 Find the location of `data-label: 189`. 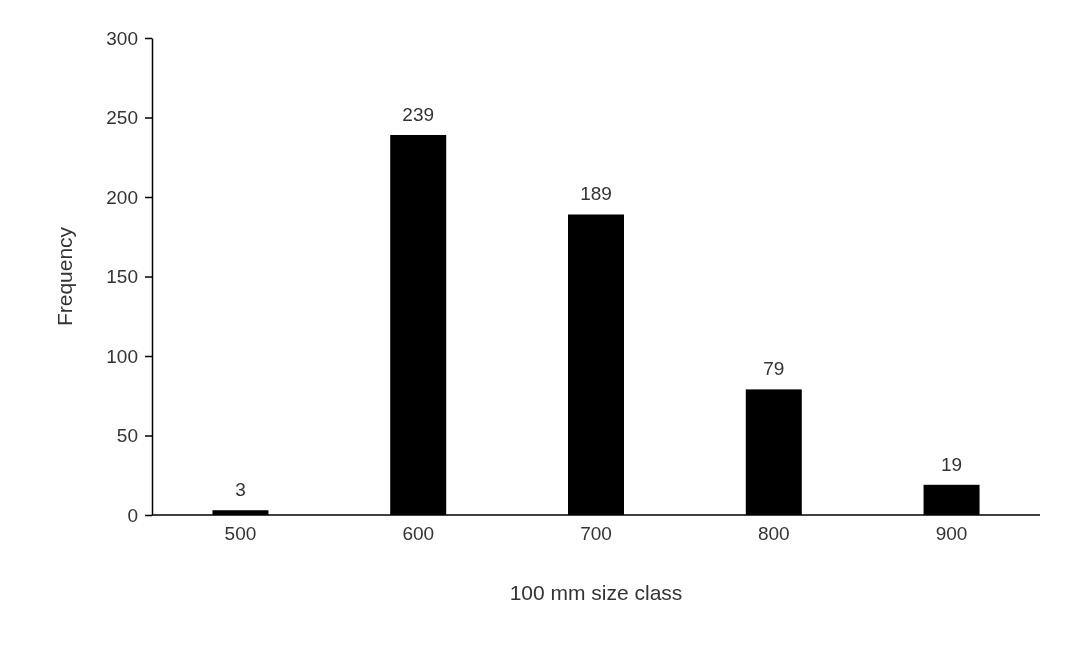

data-label: 189 is located at coordinates (596, 194).